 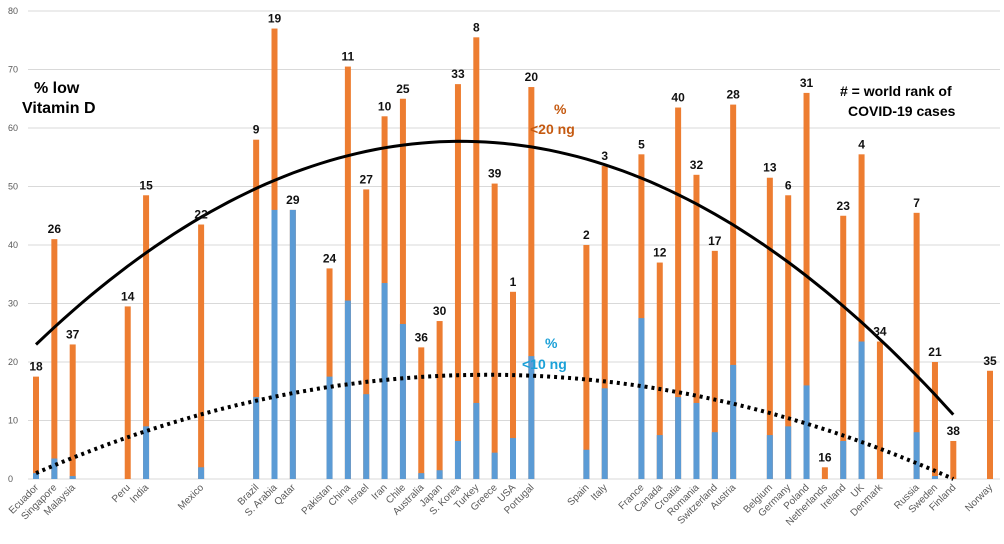 I want to click on bar-low10-japan, so click(x=439, y=474).